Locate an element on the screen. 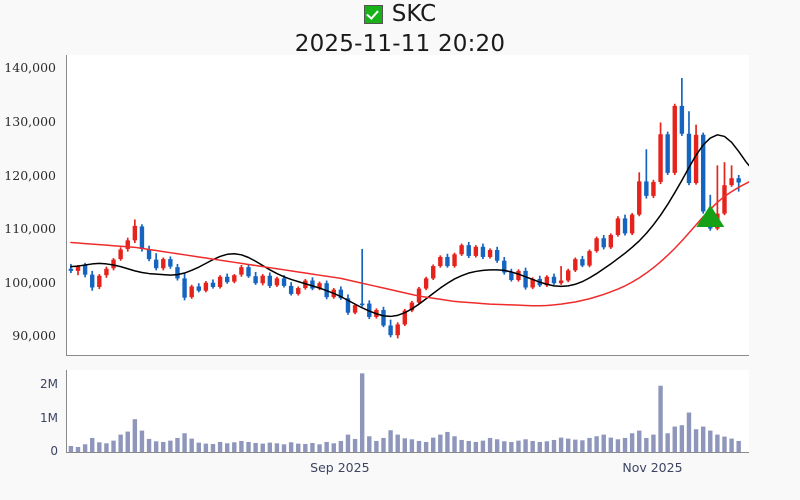 The height and width of the screenshot is (500, 800). buy-signal-triangle-marker is located at coordinates (710, 216).